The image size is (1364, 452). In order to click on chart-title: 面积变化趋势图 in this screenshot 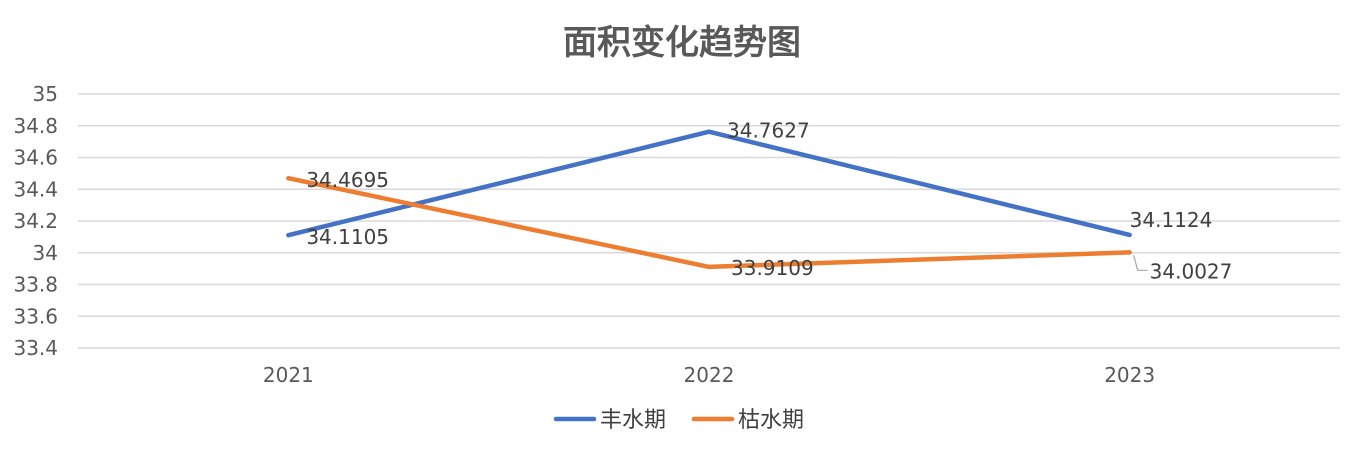, I will do `click(682, 43)`.